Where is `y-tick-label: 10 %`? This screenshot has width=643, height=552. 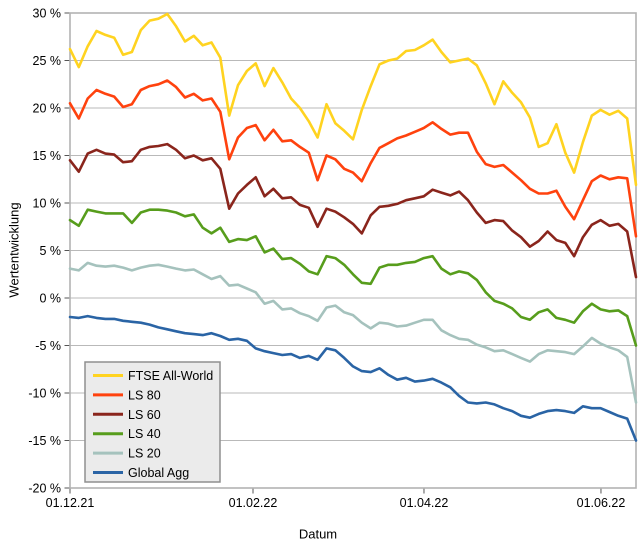
y-tick-label: 10 % is located at coordinates (47, 204).